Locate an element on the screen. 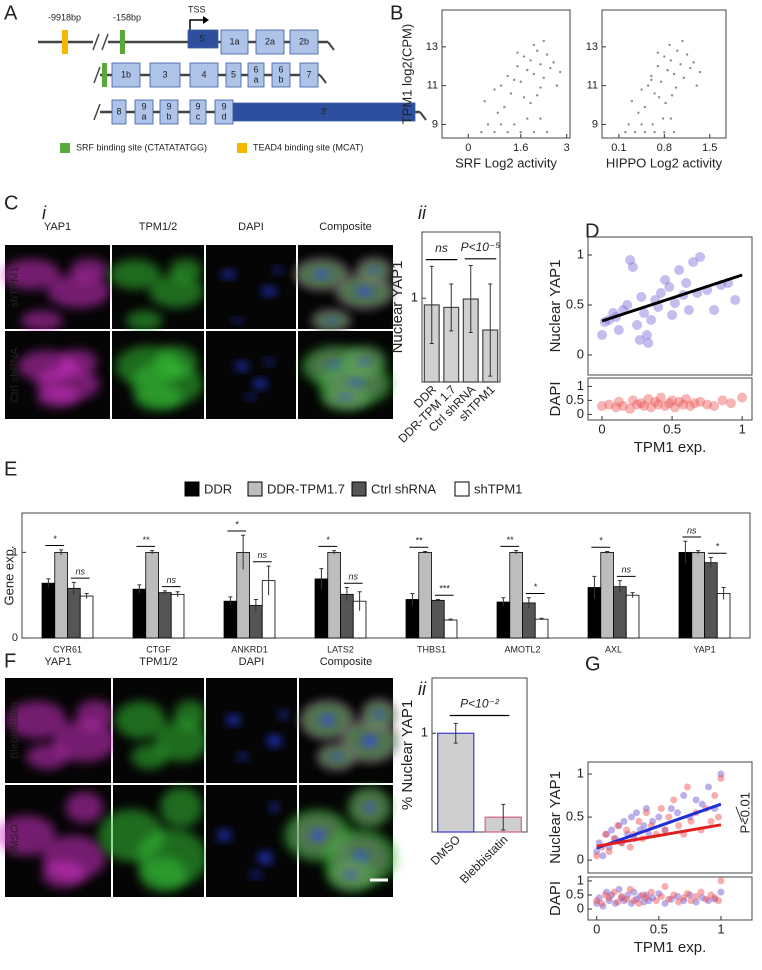 The height and width of the screenshot is (970, 762). row-label: Ctrl shRNA is located at coordinates (15, 375).